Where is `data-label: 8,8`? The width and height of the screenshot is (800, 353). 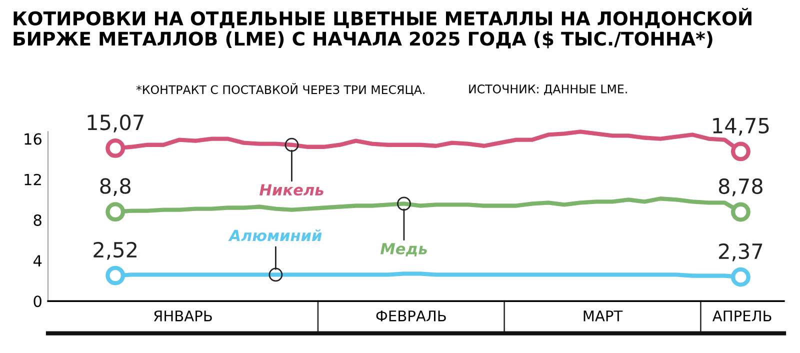 data-label: 8,8 is located at coordinates (115, 187).